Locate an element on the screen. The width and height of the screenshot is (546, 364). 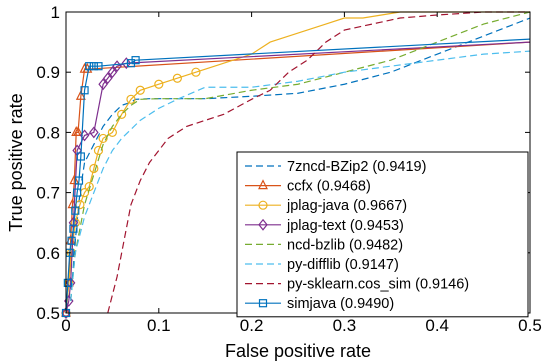
y-tick-label: 0.9 is located at coordinates (48, 72).